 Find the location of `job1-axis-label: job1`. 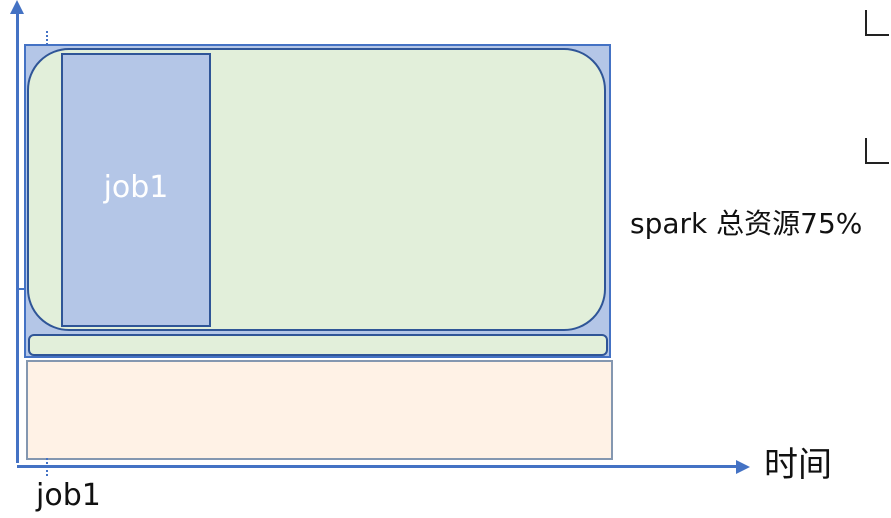

job1-axis-label: job1 is located at coordinates (68, 495).